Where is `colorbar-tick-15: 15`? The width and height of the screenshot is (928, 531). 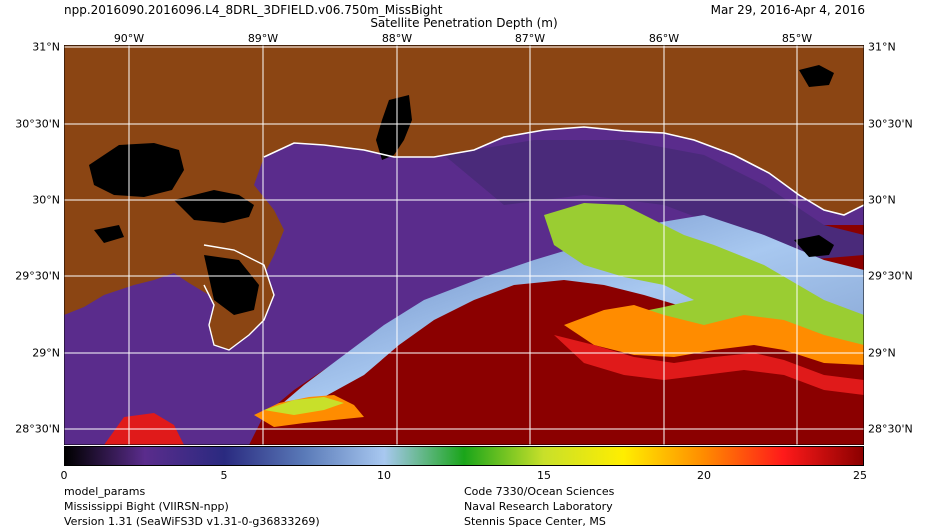 colorbar-tick-15: 15 is located at coordinates (544, 475).